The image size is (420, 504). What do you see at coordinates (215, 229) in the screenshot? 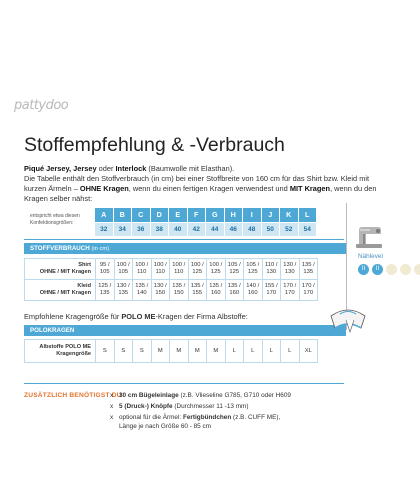
I see `size-number-cell: 44` at bounding box center [215, 229].